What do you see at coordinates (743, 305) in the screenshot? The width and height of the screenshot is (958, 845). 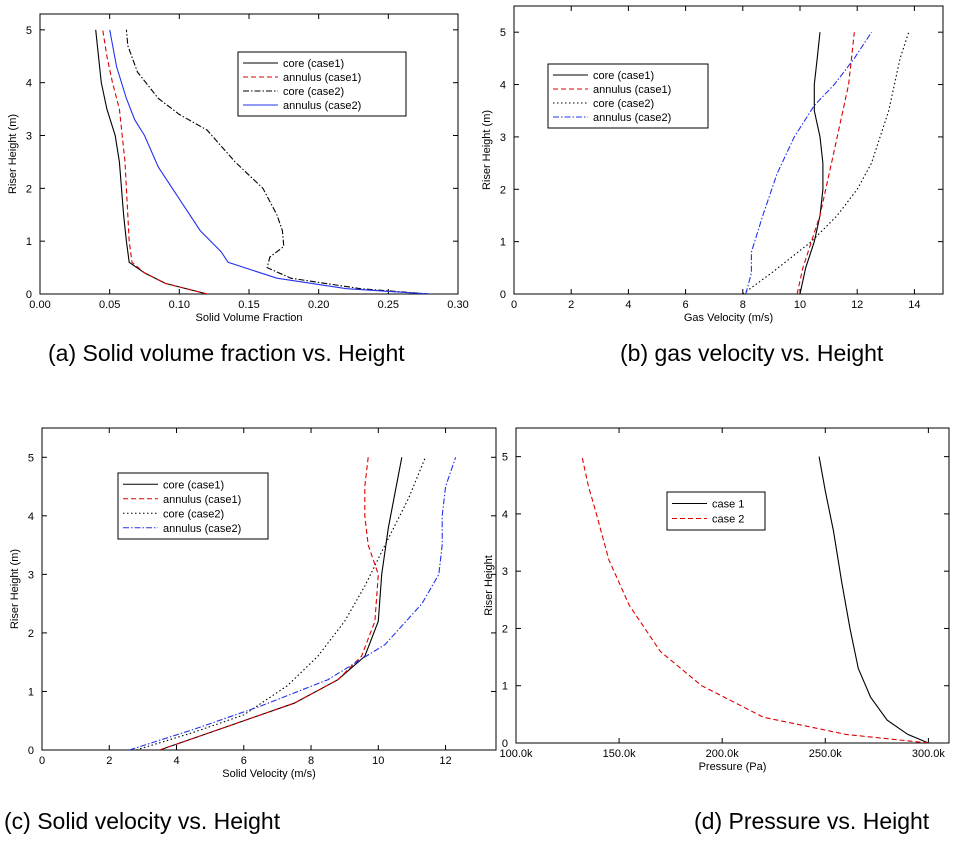 I see `x-tick-label: 8` at bounding box center [743, 305].